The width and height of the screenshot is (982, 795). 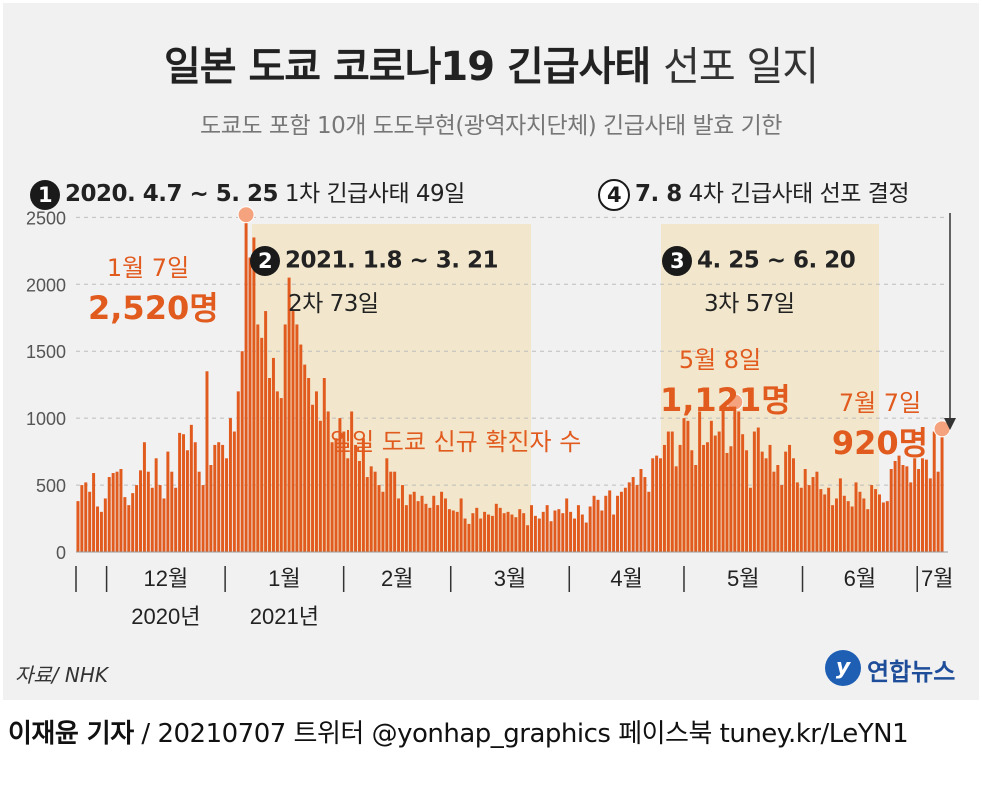 What do you see at coordinates (658, 194) in the screenshot?
I see `event-4-dates: 7. 8` at bounding box center [658, 194].